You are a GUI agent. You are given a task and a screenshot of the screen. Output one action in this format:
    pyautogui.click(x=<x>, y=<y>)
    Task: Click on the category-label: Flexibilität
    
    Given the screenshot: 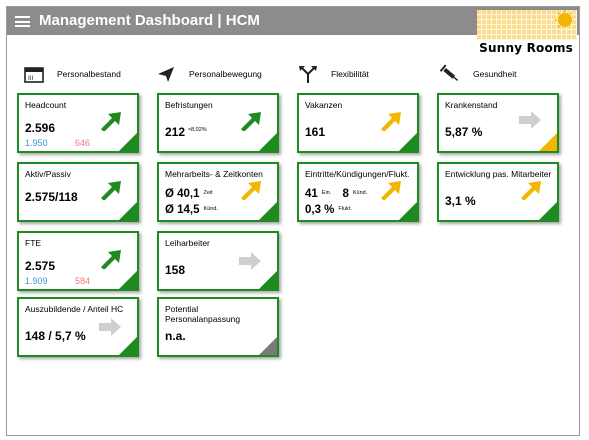 What is the action you would take?
    pyautogui.click(x=350, y=74)
    